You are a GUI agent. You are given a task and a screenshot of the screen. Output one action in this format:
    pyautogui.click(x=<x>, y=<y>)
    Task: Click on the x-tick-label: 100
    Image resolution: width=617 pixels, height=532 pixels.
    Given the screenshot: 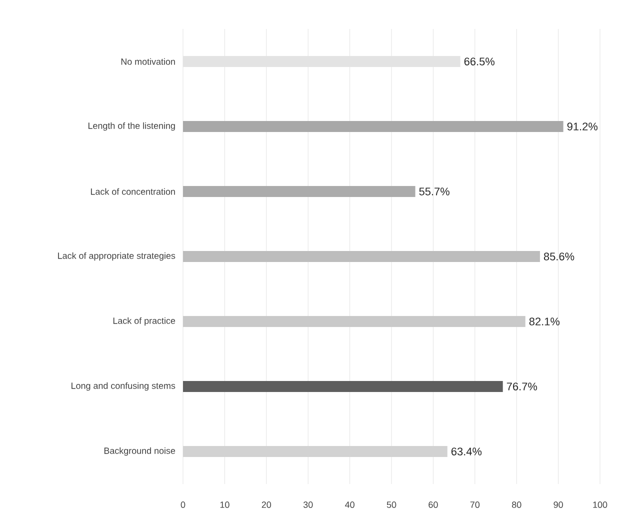 What is the action you would take?
    pyautogui.click(x=600, y=505)
    